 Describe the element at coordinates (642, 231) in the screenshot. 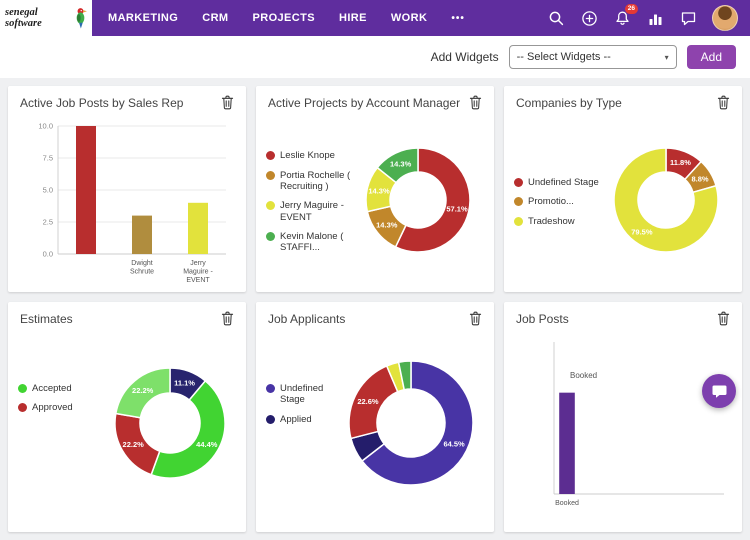

I see `svg-text: 79.5%` at that location.